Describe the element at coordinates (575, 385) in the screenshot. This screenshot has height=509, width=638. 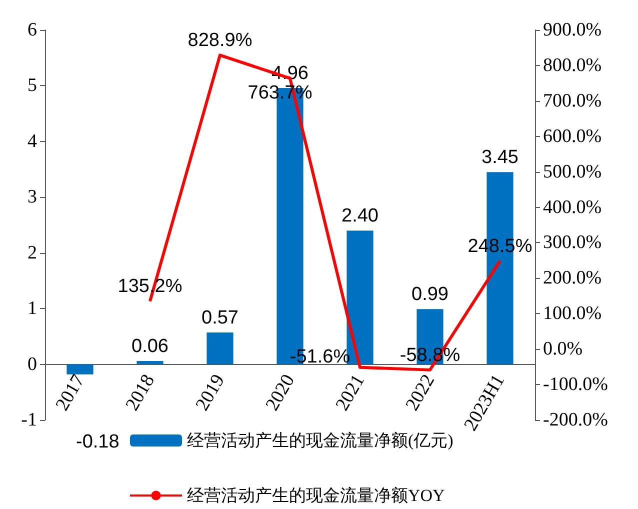
I see `y2-tick-label: -100.0%` at that location.